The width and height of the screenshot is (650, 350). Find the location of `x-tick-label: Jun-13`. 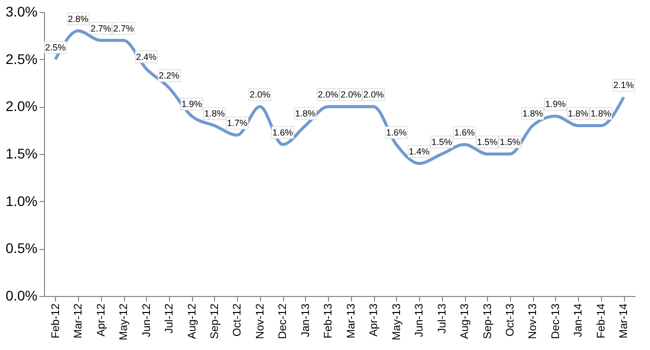

x-tick-label: Jun-13 is located at coordinates (420, 321).